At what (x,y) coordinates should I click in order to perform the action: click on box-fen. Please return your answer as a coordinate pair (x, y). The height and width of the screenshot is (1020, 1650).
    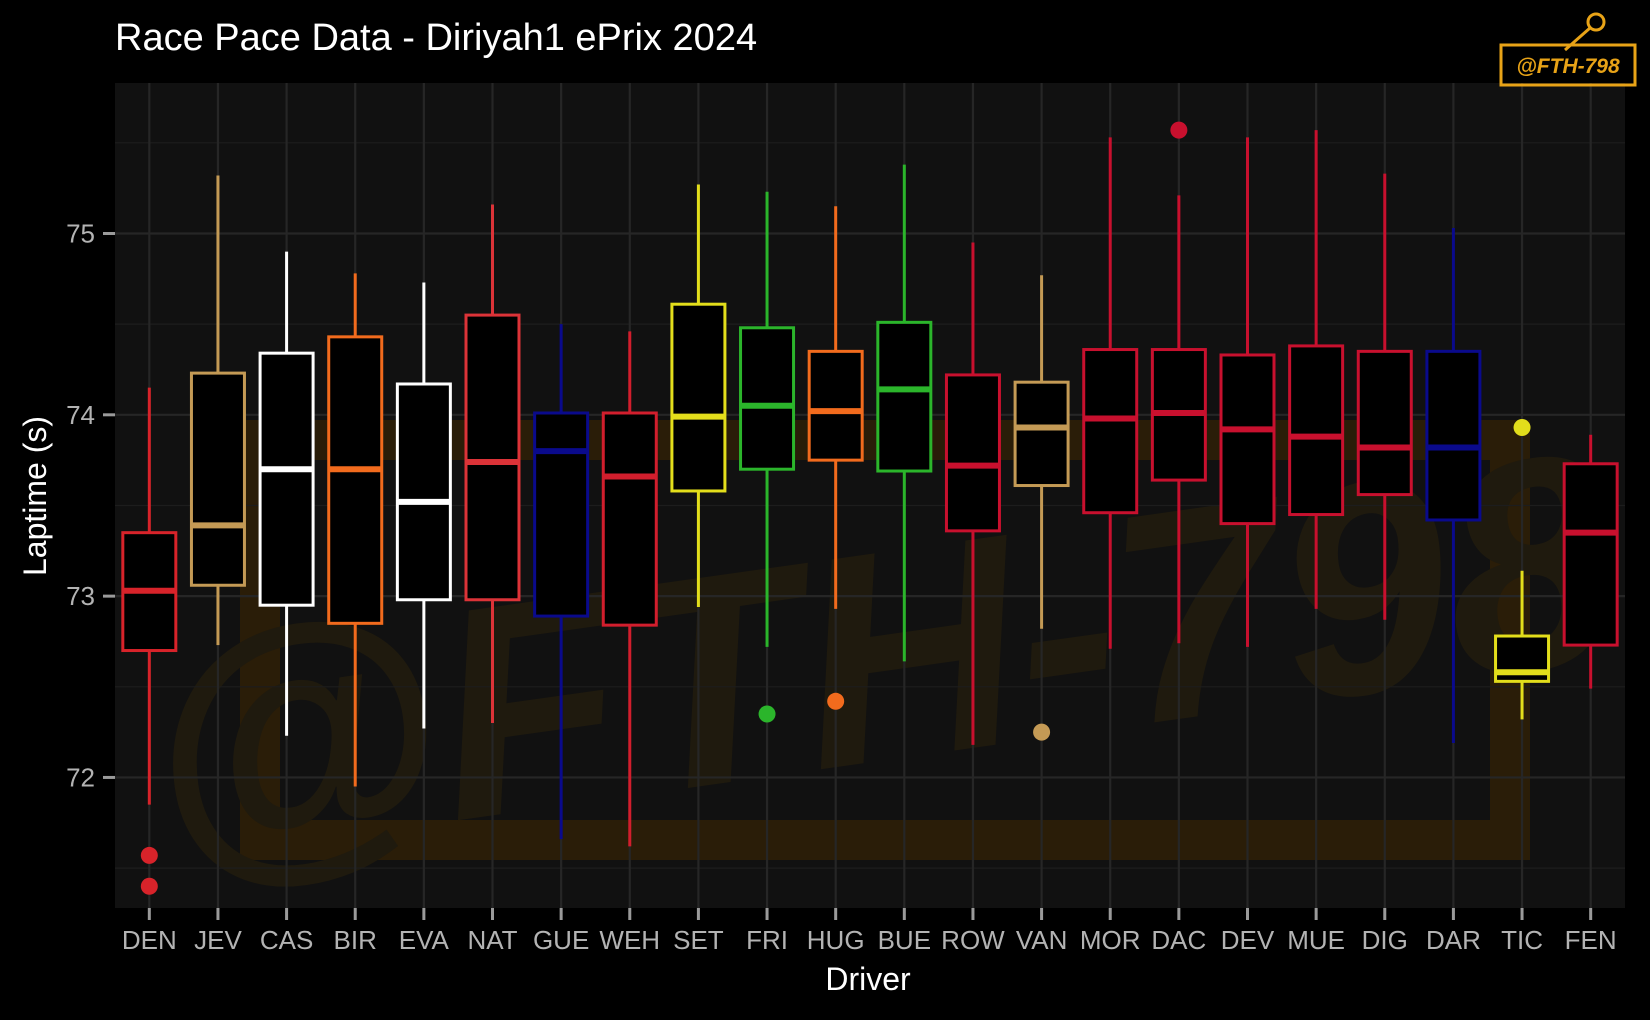
    Looking at the image, I should click on (1590, 561).